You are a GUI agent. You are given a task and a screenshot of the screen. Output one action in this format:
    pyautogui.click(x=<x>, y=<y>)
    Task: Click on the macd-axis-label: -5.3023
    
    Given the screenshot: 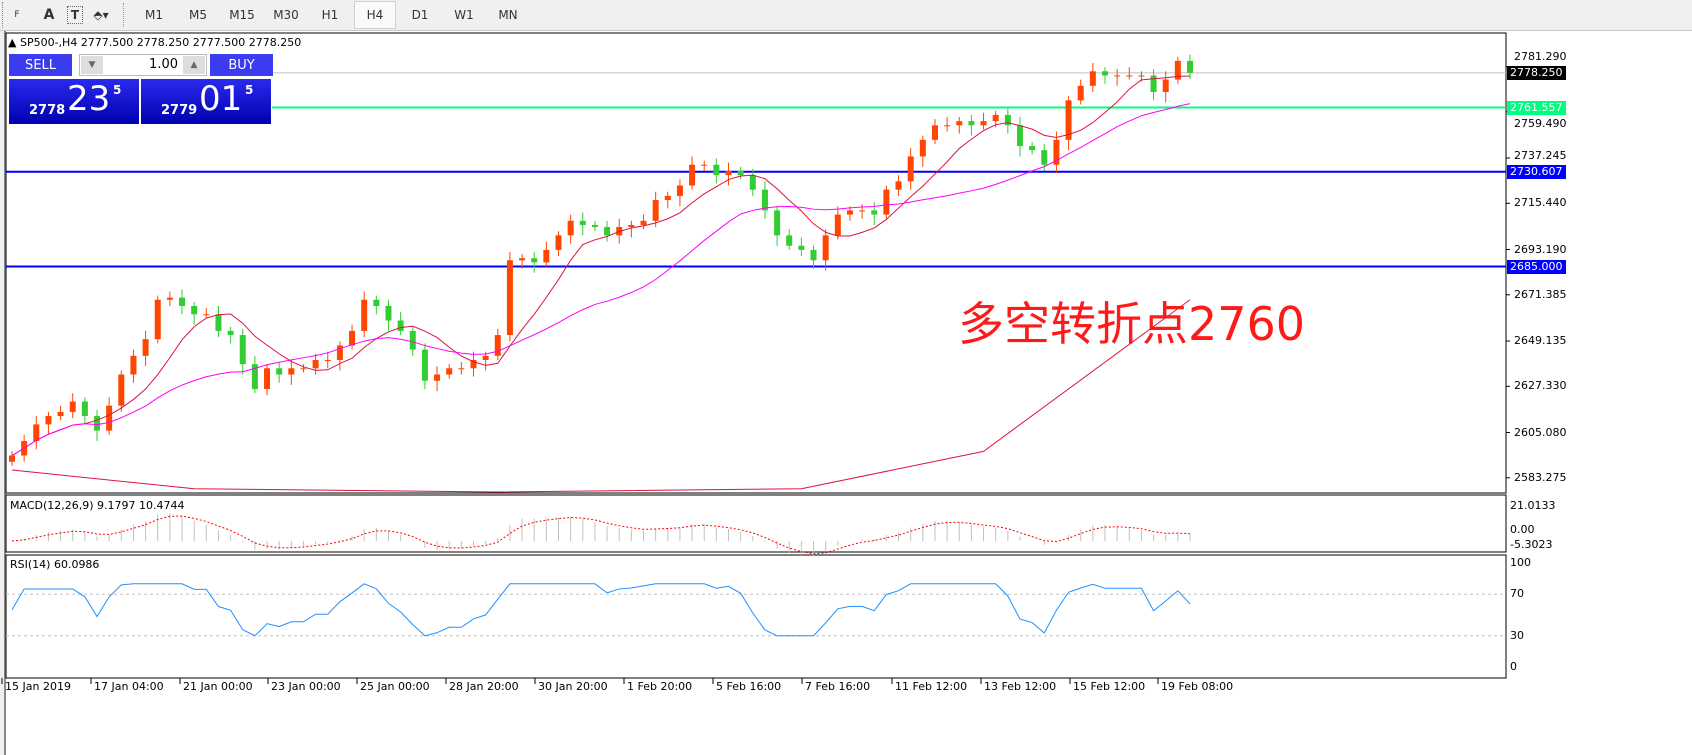 What is the action you would take?
    pyautogui.click(x=1531, y=544)
    